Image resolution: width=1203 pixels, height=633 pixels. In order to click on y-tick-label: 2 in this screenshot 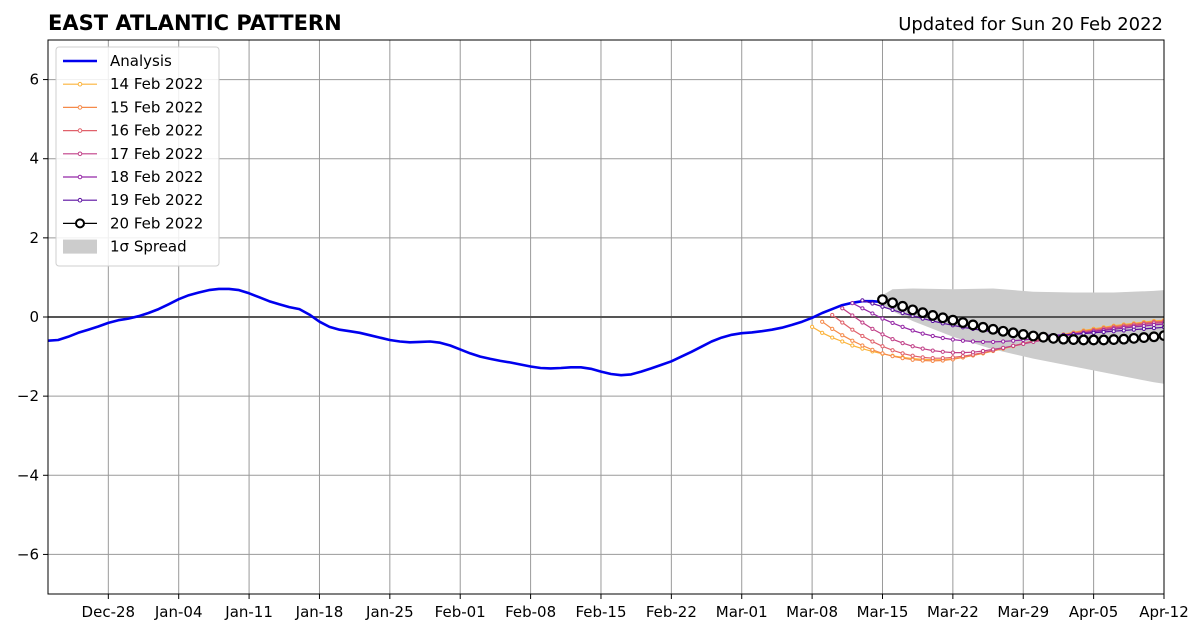, I will do `click(34, 238)`.